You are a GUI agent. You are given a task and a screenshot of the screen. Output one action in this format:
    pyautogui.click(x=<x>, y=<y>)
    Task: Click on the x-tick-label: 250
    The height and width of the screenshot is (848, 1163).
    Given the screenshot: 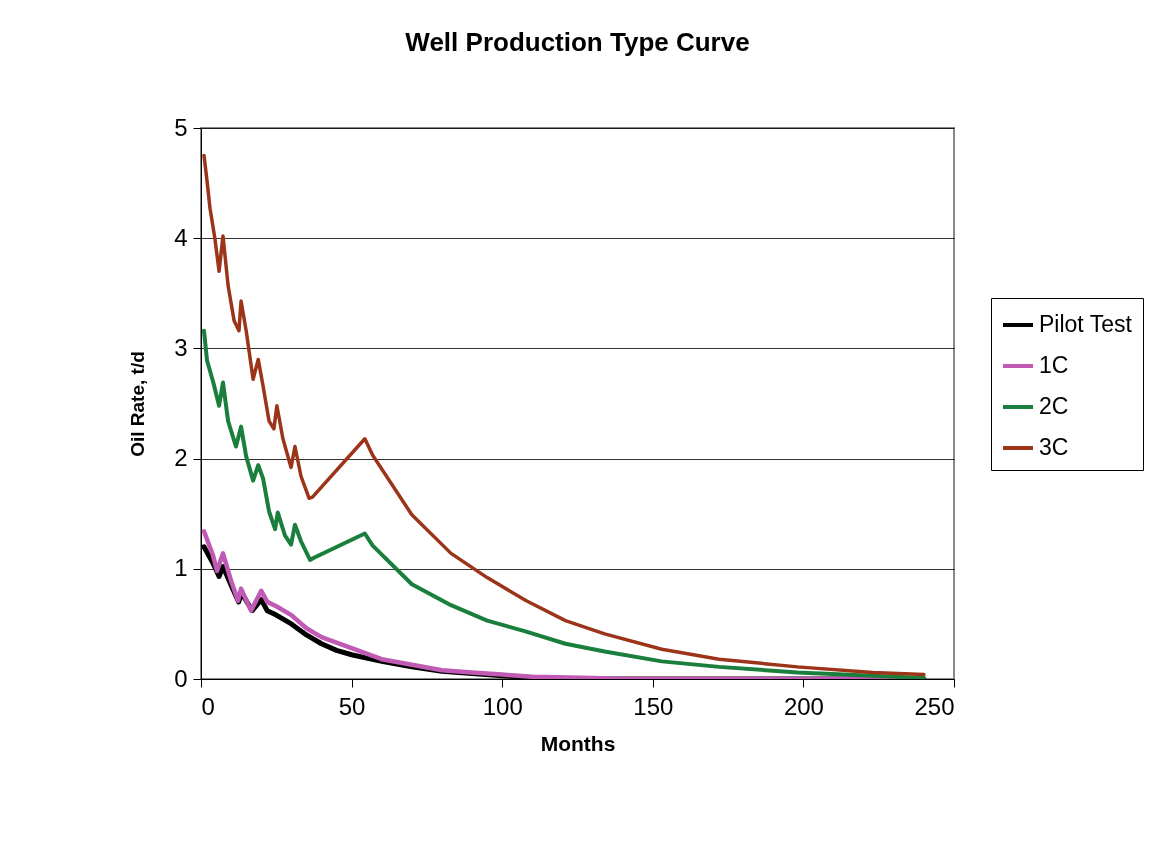 What is the action you would take?
    pyautogui.click(x=934, y=706)
    